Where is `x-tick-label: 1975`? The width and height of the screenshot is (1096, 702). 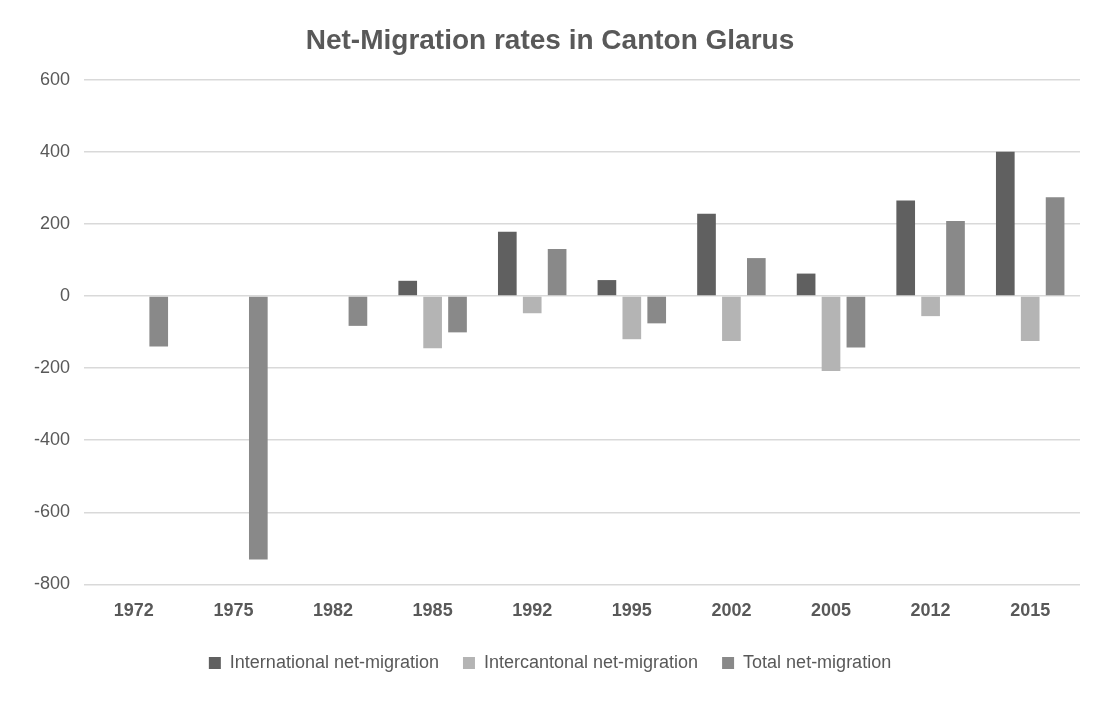
x-tick-label: 1975 is located at coordinates (233, 610).